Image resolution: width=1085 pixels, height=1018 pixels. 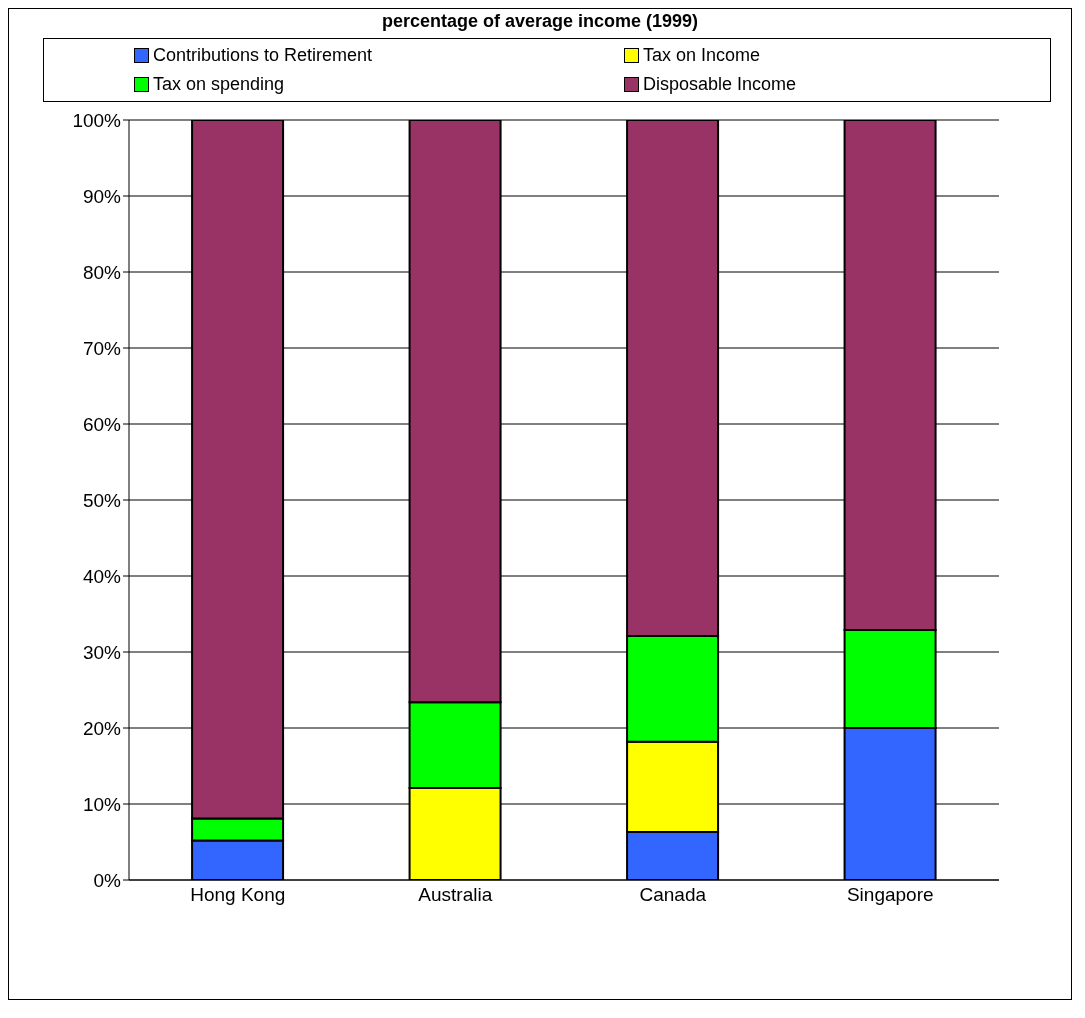 What do you see at coordinates (107, 880) in the screenshot?
I see `y-tick-label: 0%` at bounding box center [107, 880].